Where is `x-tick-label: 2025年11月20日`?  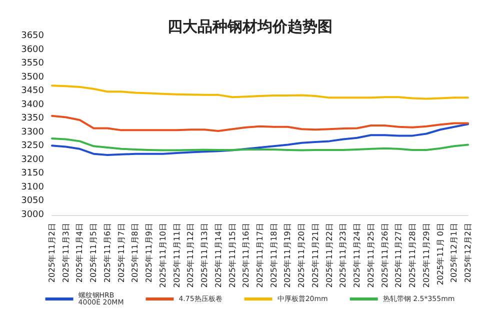 x-tick-label: 2025年11月20日 is located at coordinates (301, 255).